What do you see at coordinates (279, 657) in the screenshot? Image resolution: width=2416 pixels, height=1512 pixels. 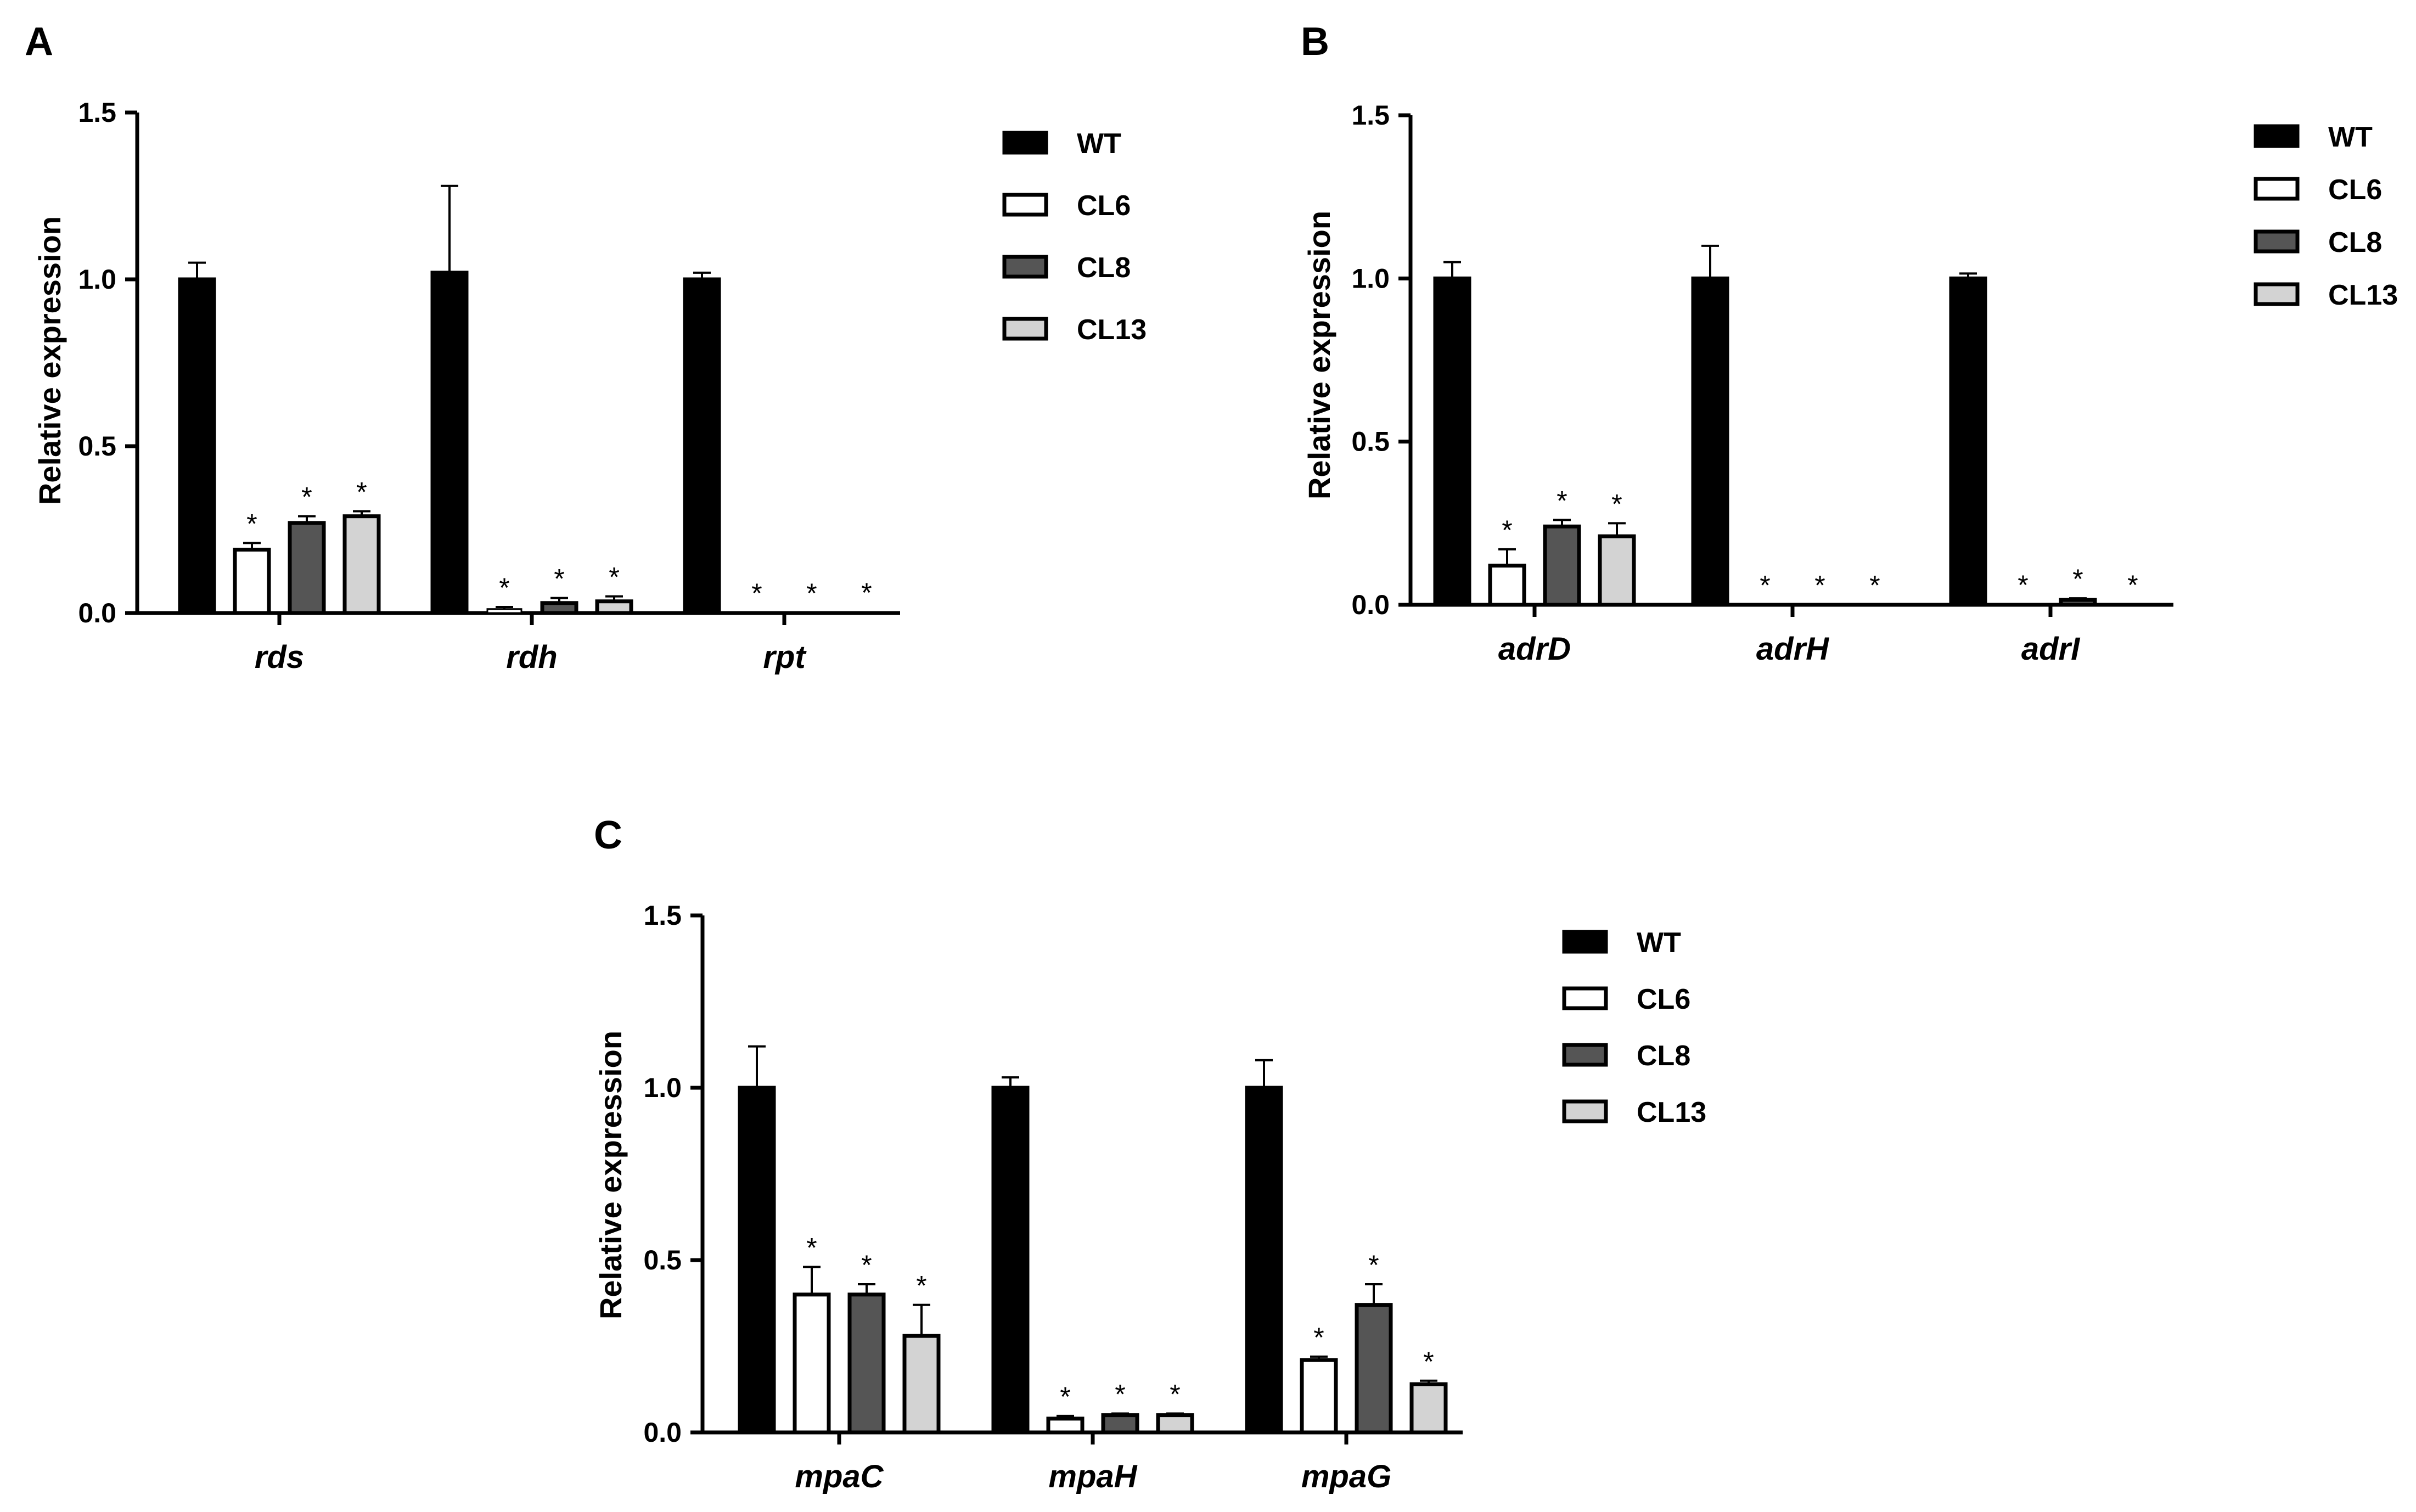 I see `category-label: rds` at bounding box center [279, 657].